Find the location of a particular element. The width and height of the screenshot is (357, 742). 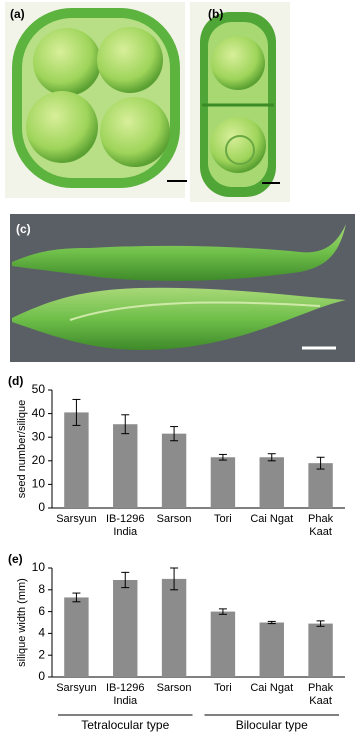

y-tick-label: 4 is located at coordinates (41, 633).